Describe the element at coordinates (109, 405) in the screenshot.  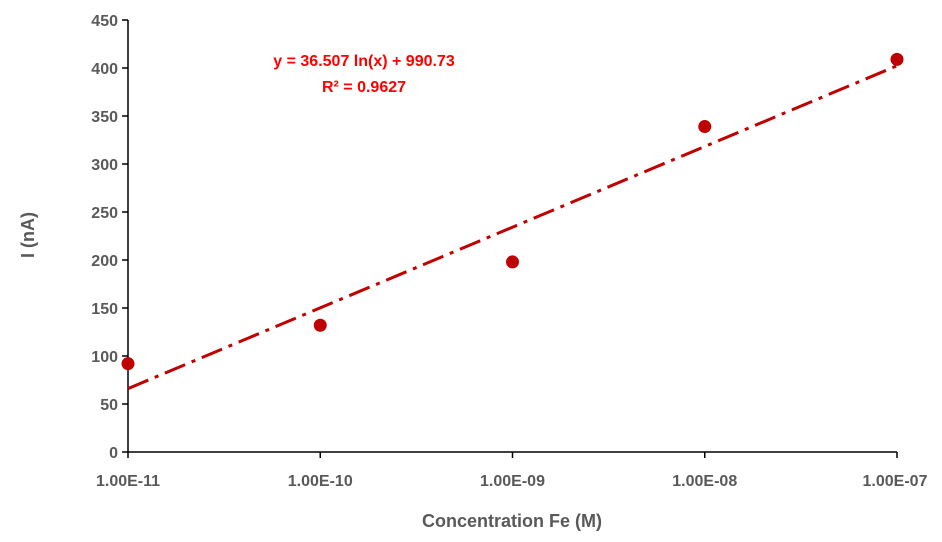
I see `y-tick-label: 50` at that location.